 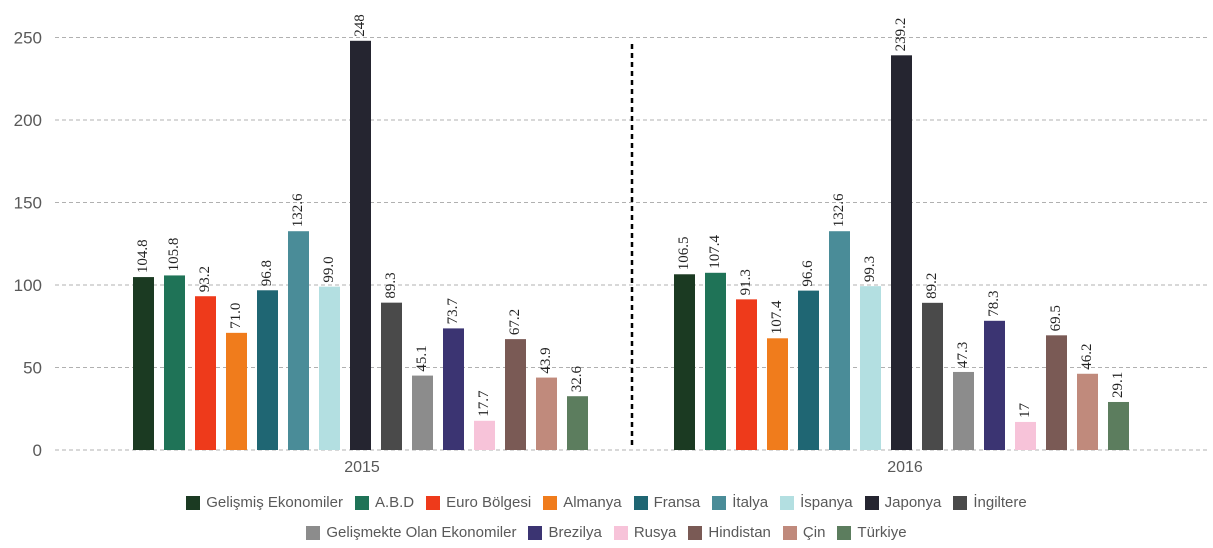 What do you see at coordinates (28, 38) in the screenshot?
I see `y-tick-label: 250` at bounding box center [28, 38].